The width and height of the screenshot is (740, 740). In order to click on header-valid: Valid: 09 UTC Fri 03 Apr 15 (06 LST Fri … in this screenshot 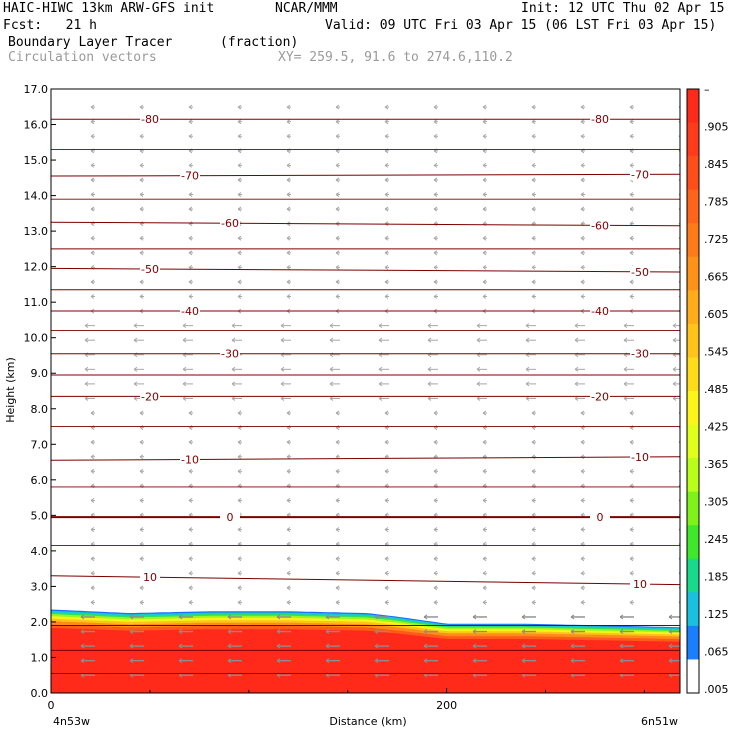, I will do `click(521, 25)`.